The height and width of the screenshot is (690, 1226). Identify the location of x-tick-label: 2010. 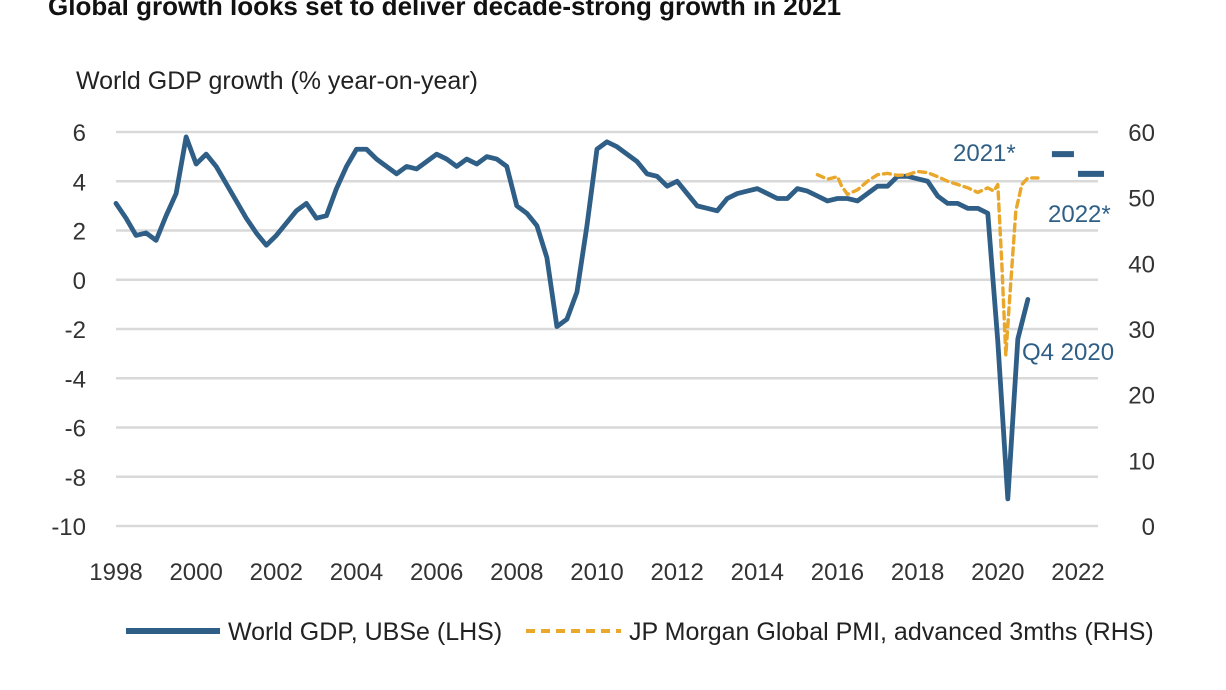
(596, 572).